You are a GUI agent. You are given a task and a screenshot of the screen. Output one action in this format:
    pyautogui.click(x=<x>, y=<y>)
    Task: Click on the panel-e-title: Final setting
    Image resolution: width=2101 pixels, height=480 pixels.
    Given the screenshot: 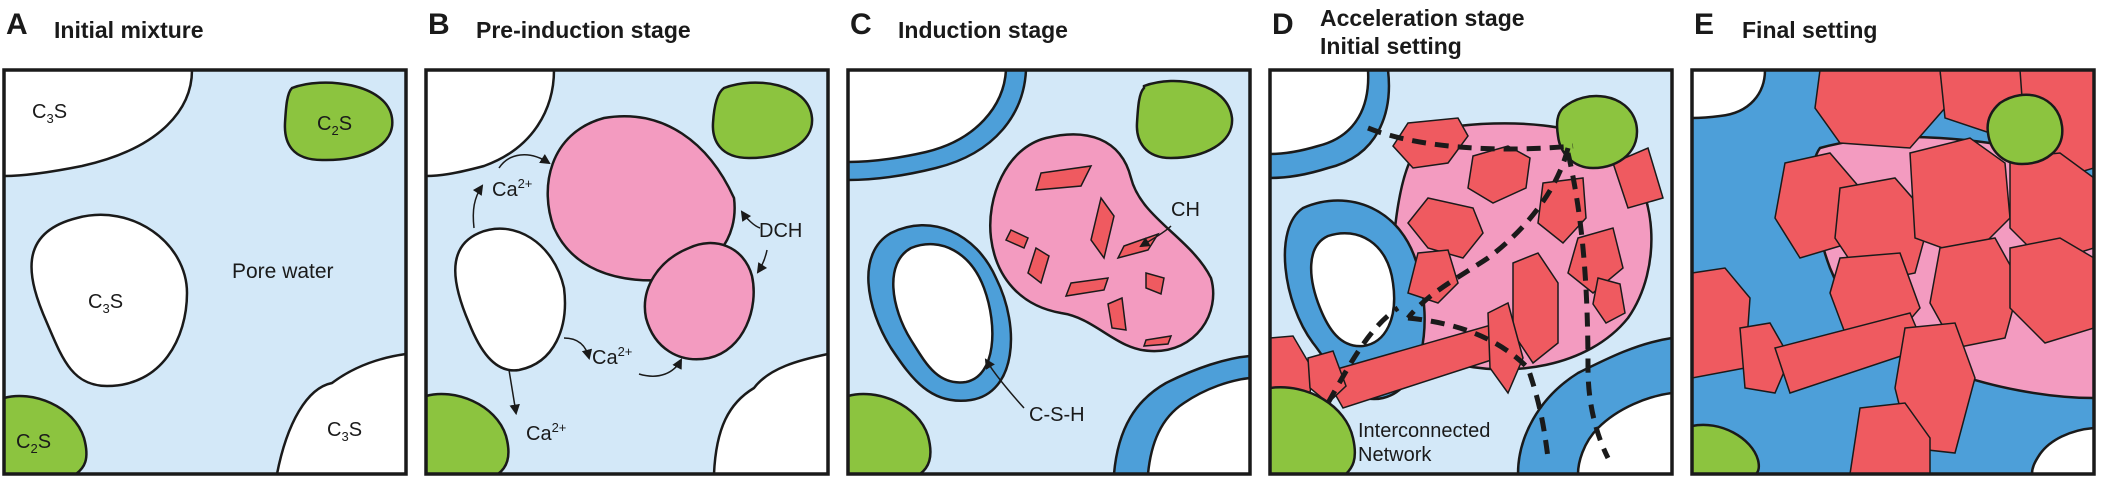 What is the action you would take?
    pyautogui.click(x=1810, y=30)
    